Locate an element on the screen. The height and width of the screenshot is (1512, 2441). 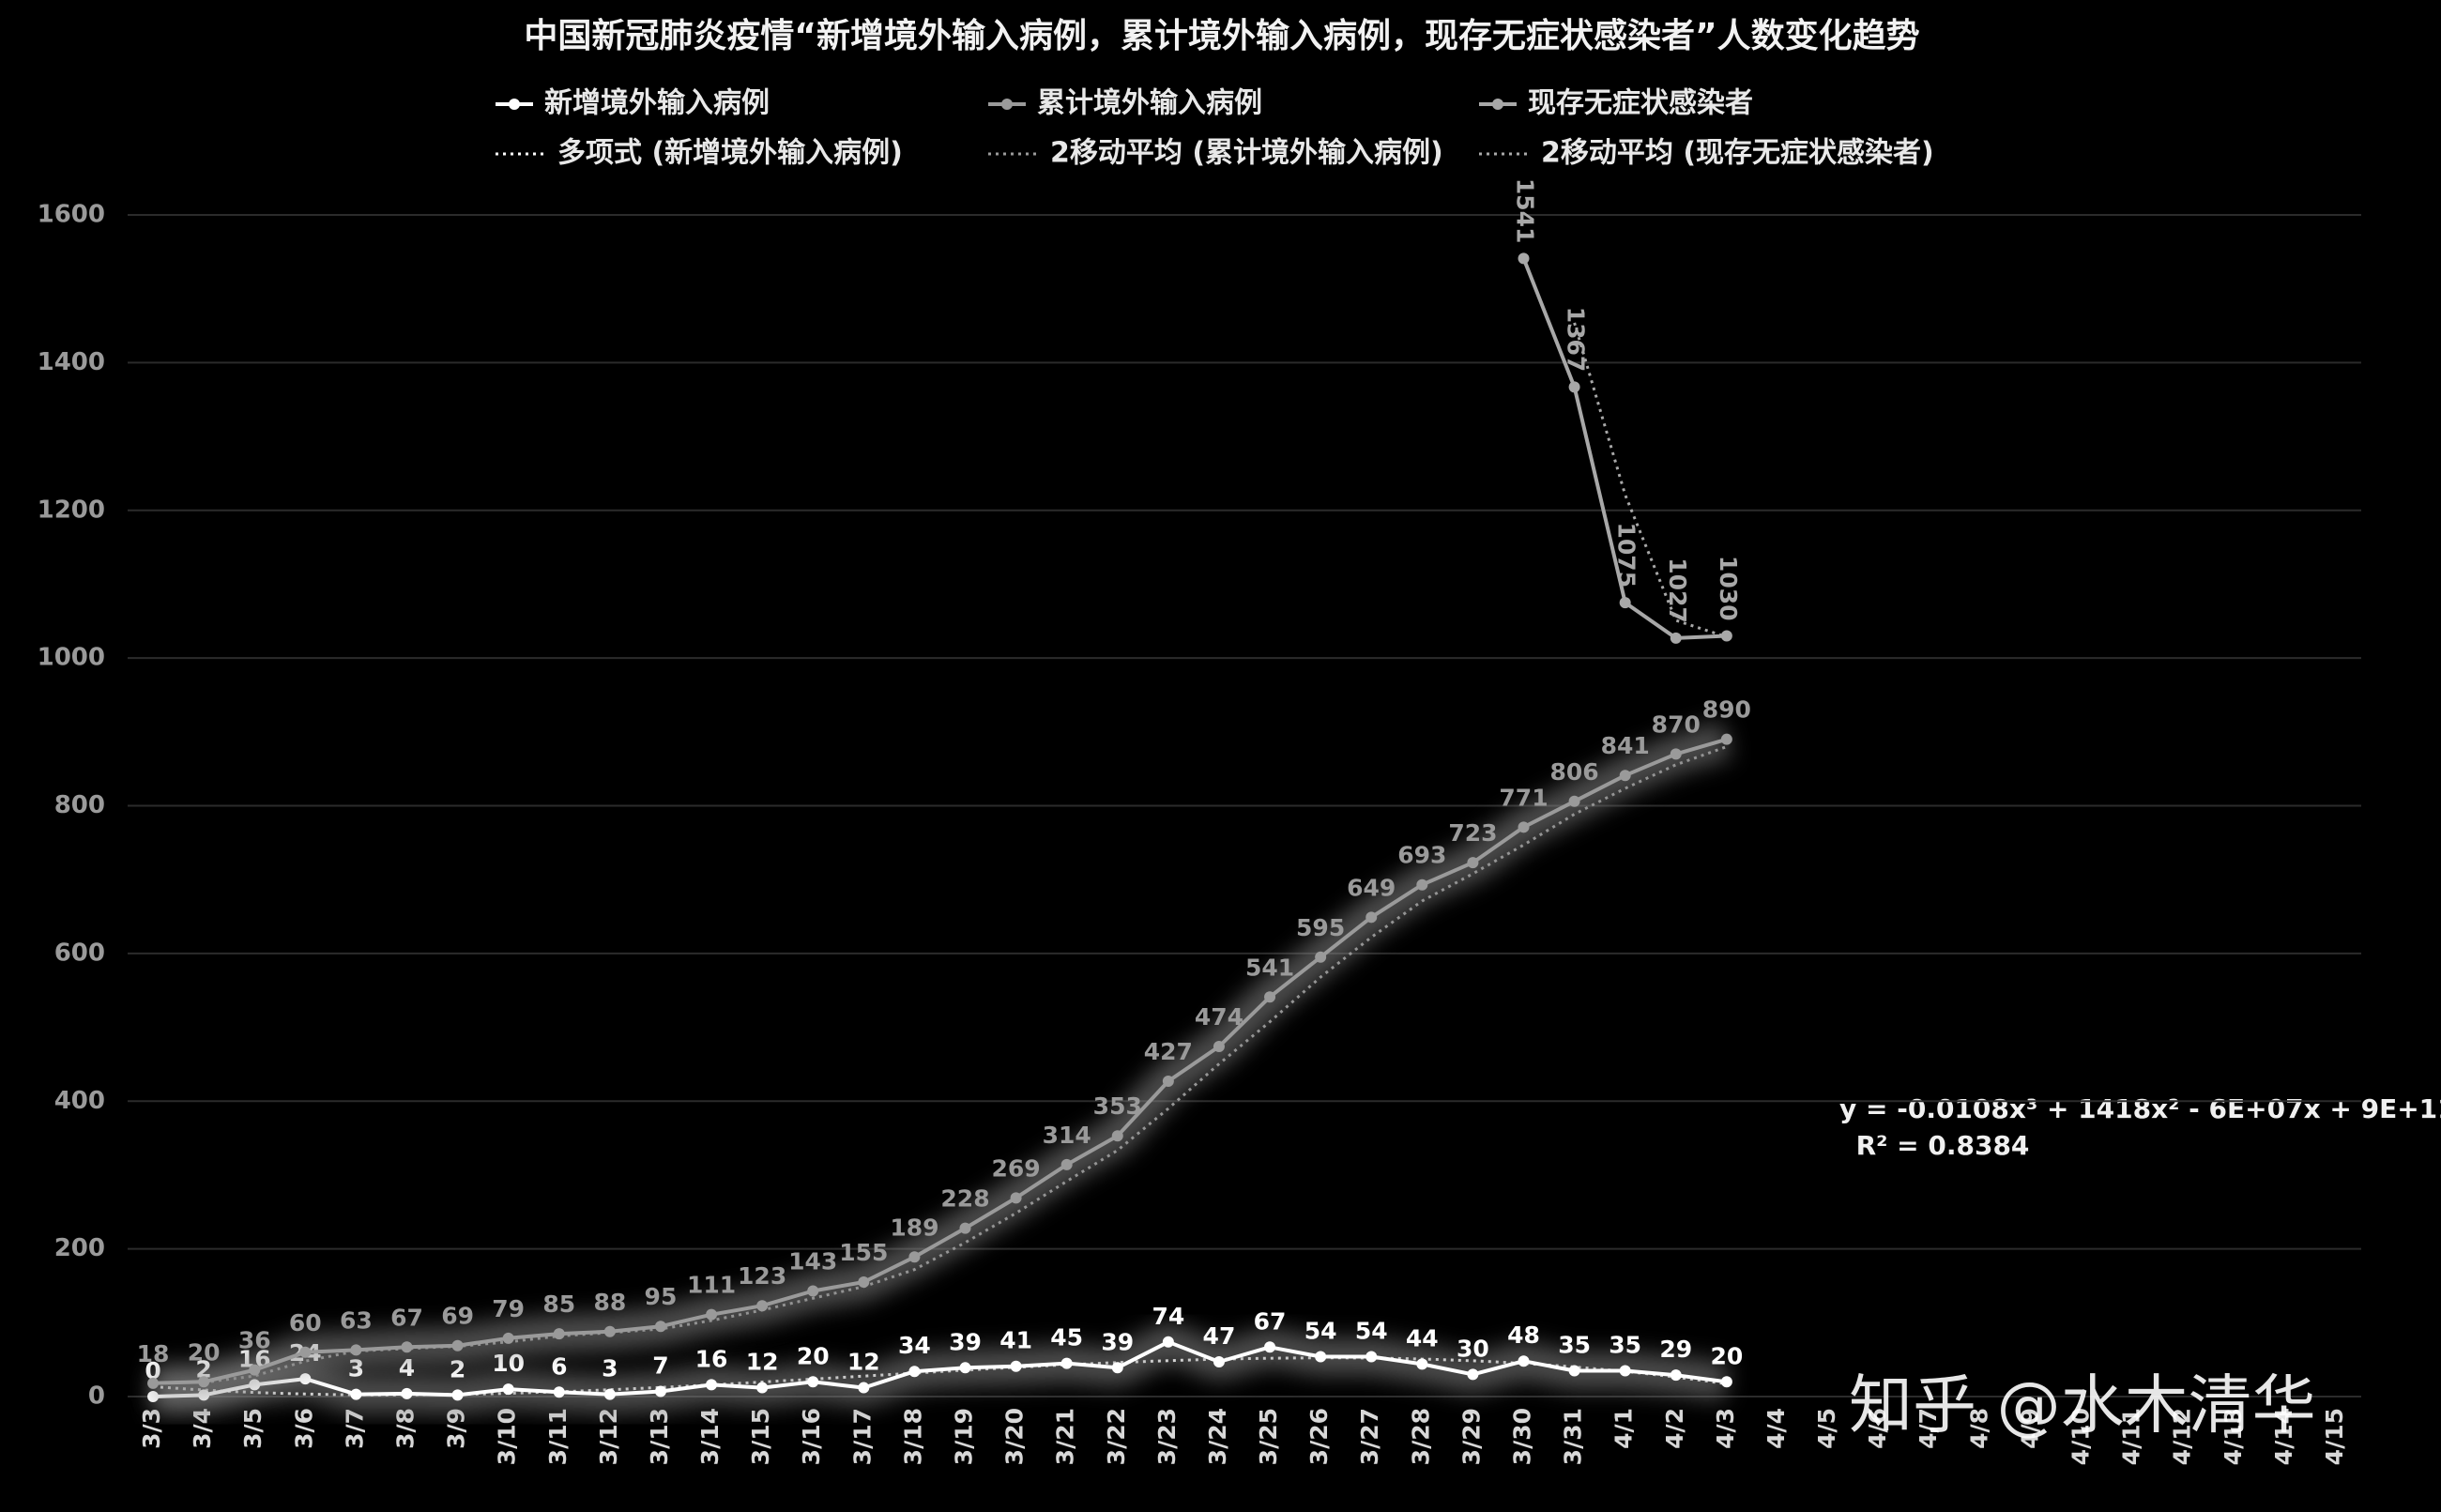
x-tick-label: 3/30 is located at coordinates (1522, 1436).